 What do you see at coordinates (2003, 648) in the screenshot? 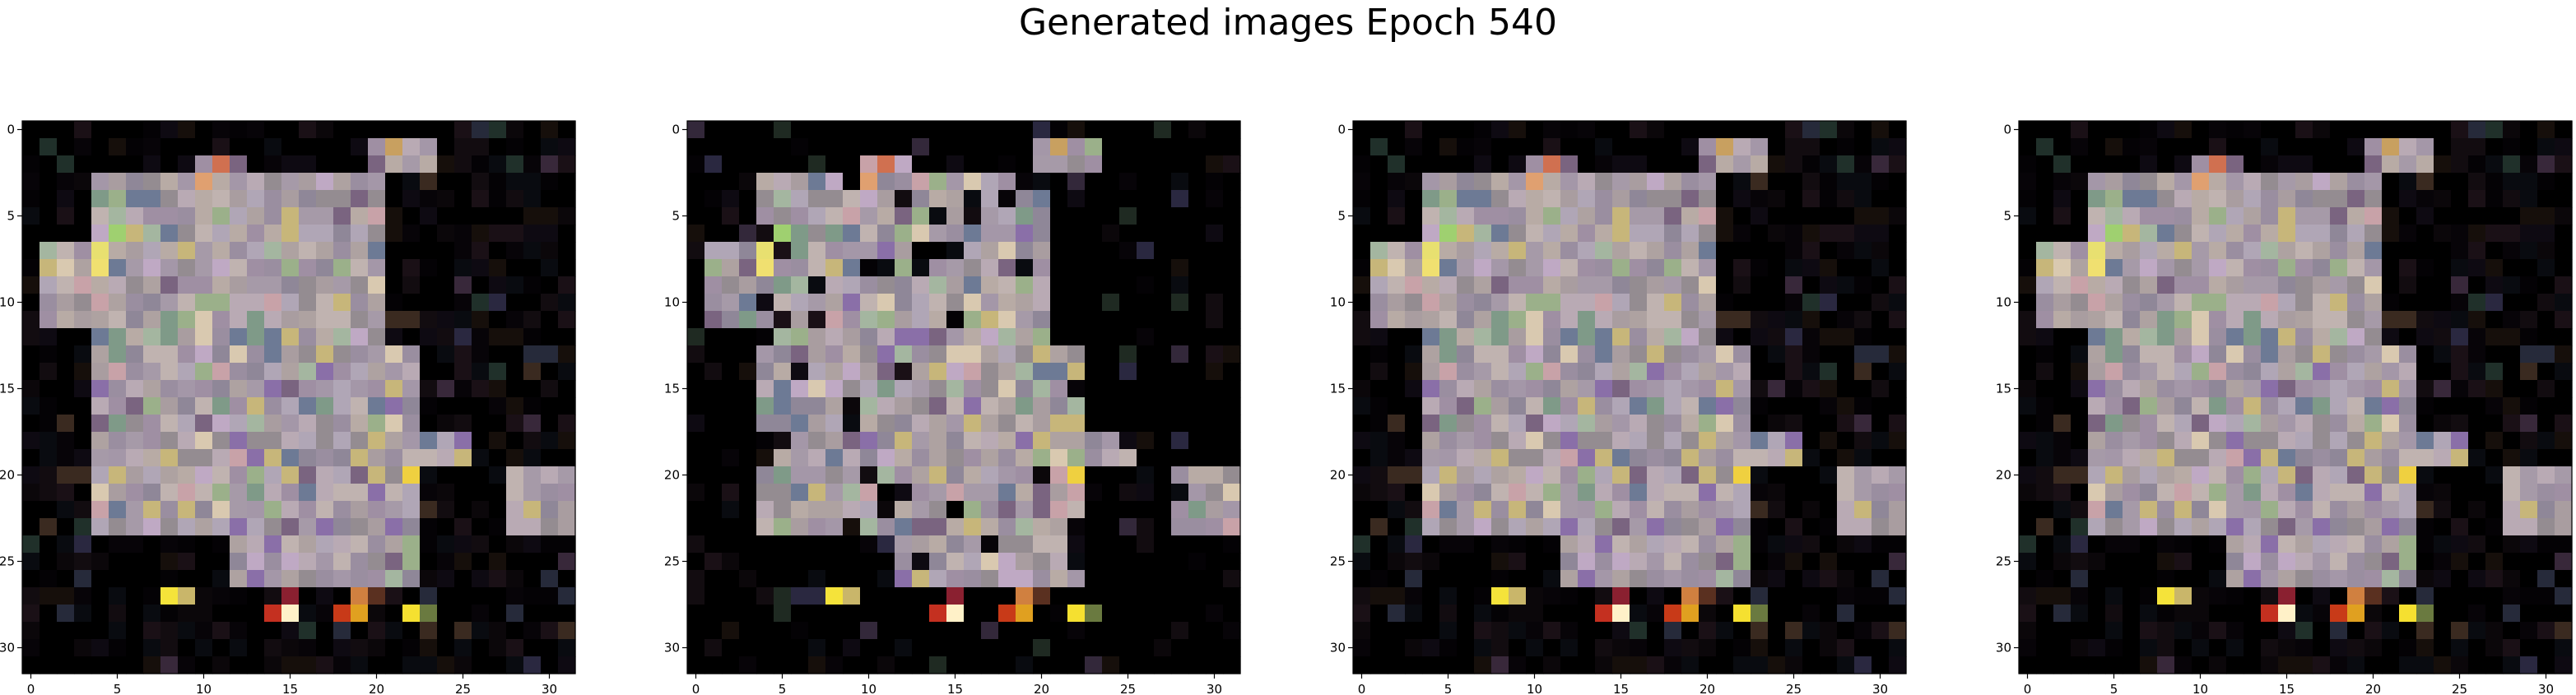
I see `y-tick-label: 30` at bounding box center [2003, 648].